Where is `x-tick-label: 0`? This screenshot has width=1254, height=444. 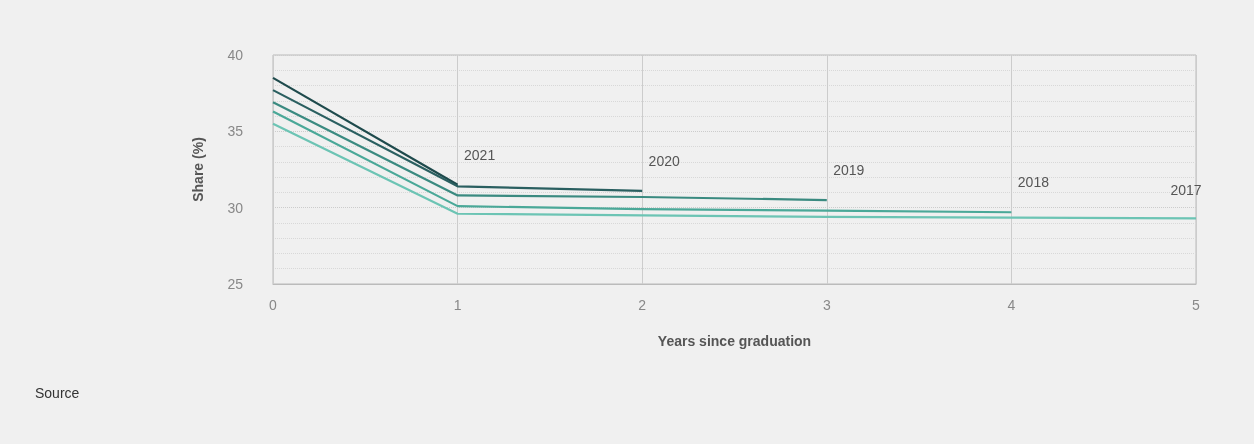 x-tick-label: 0 is located at coordinates (273, 305).